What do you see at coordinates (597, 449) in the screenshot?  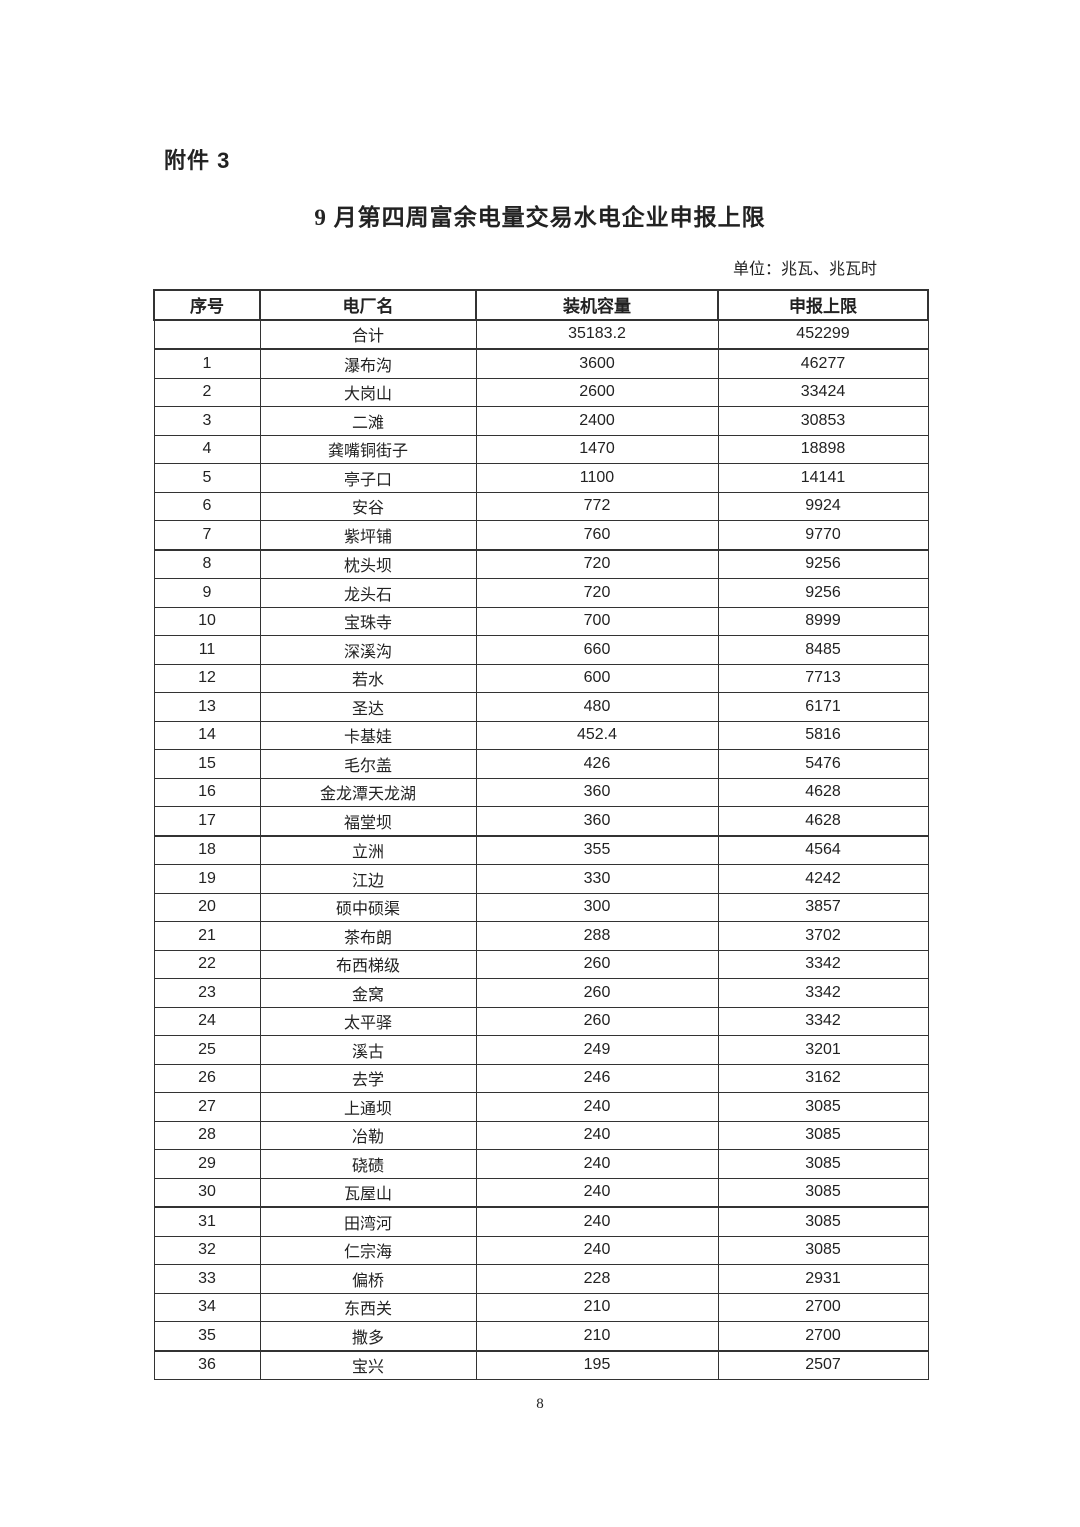 I see `capacity: 1470` at bounding box center [597, 449].